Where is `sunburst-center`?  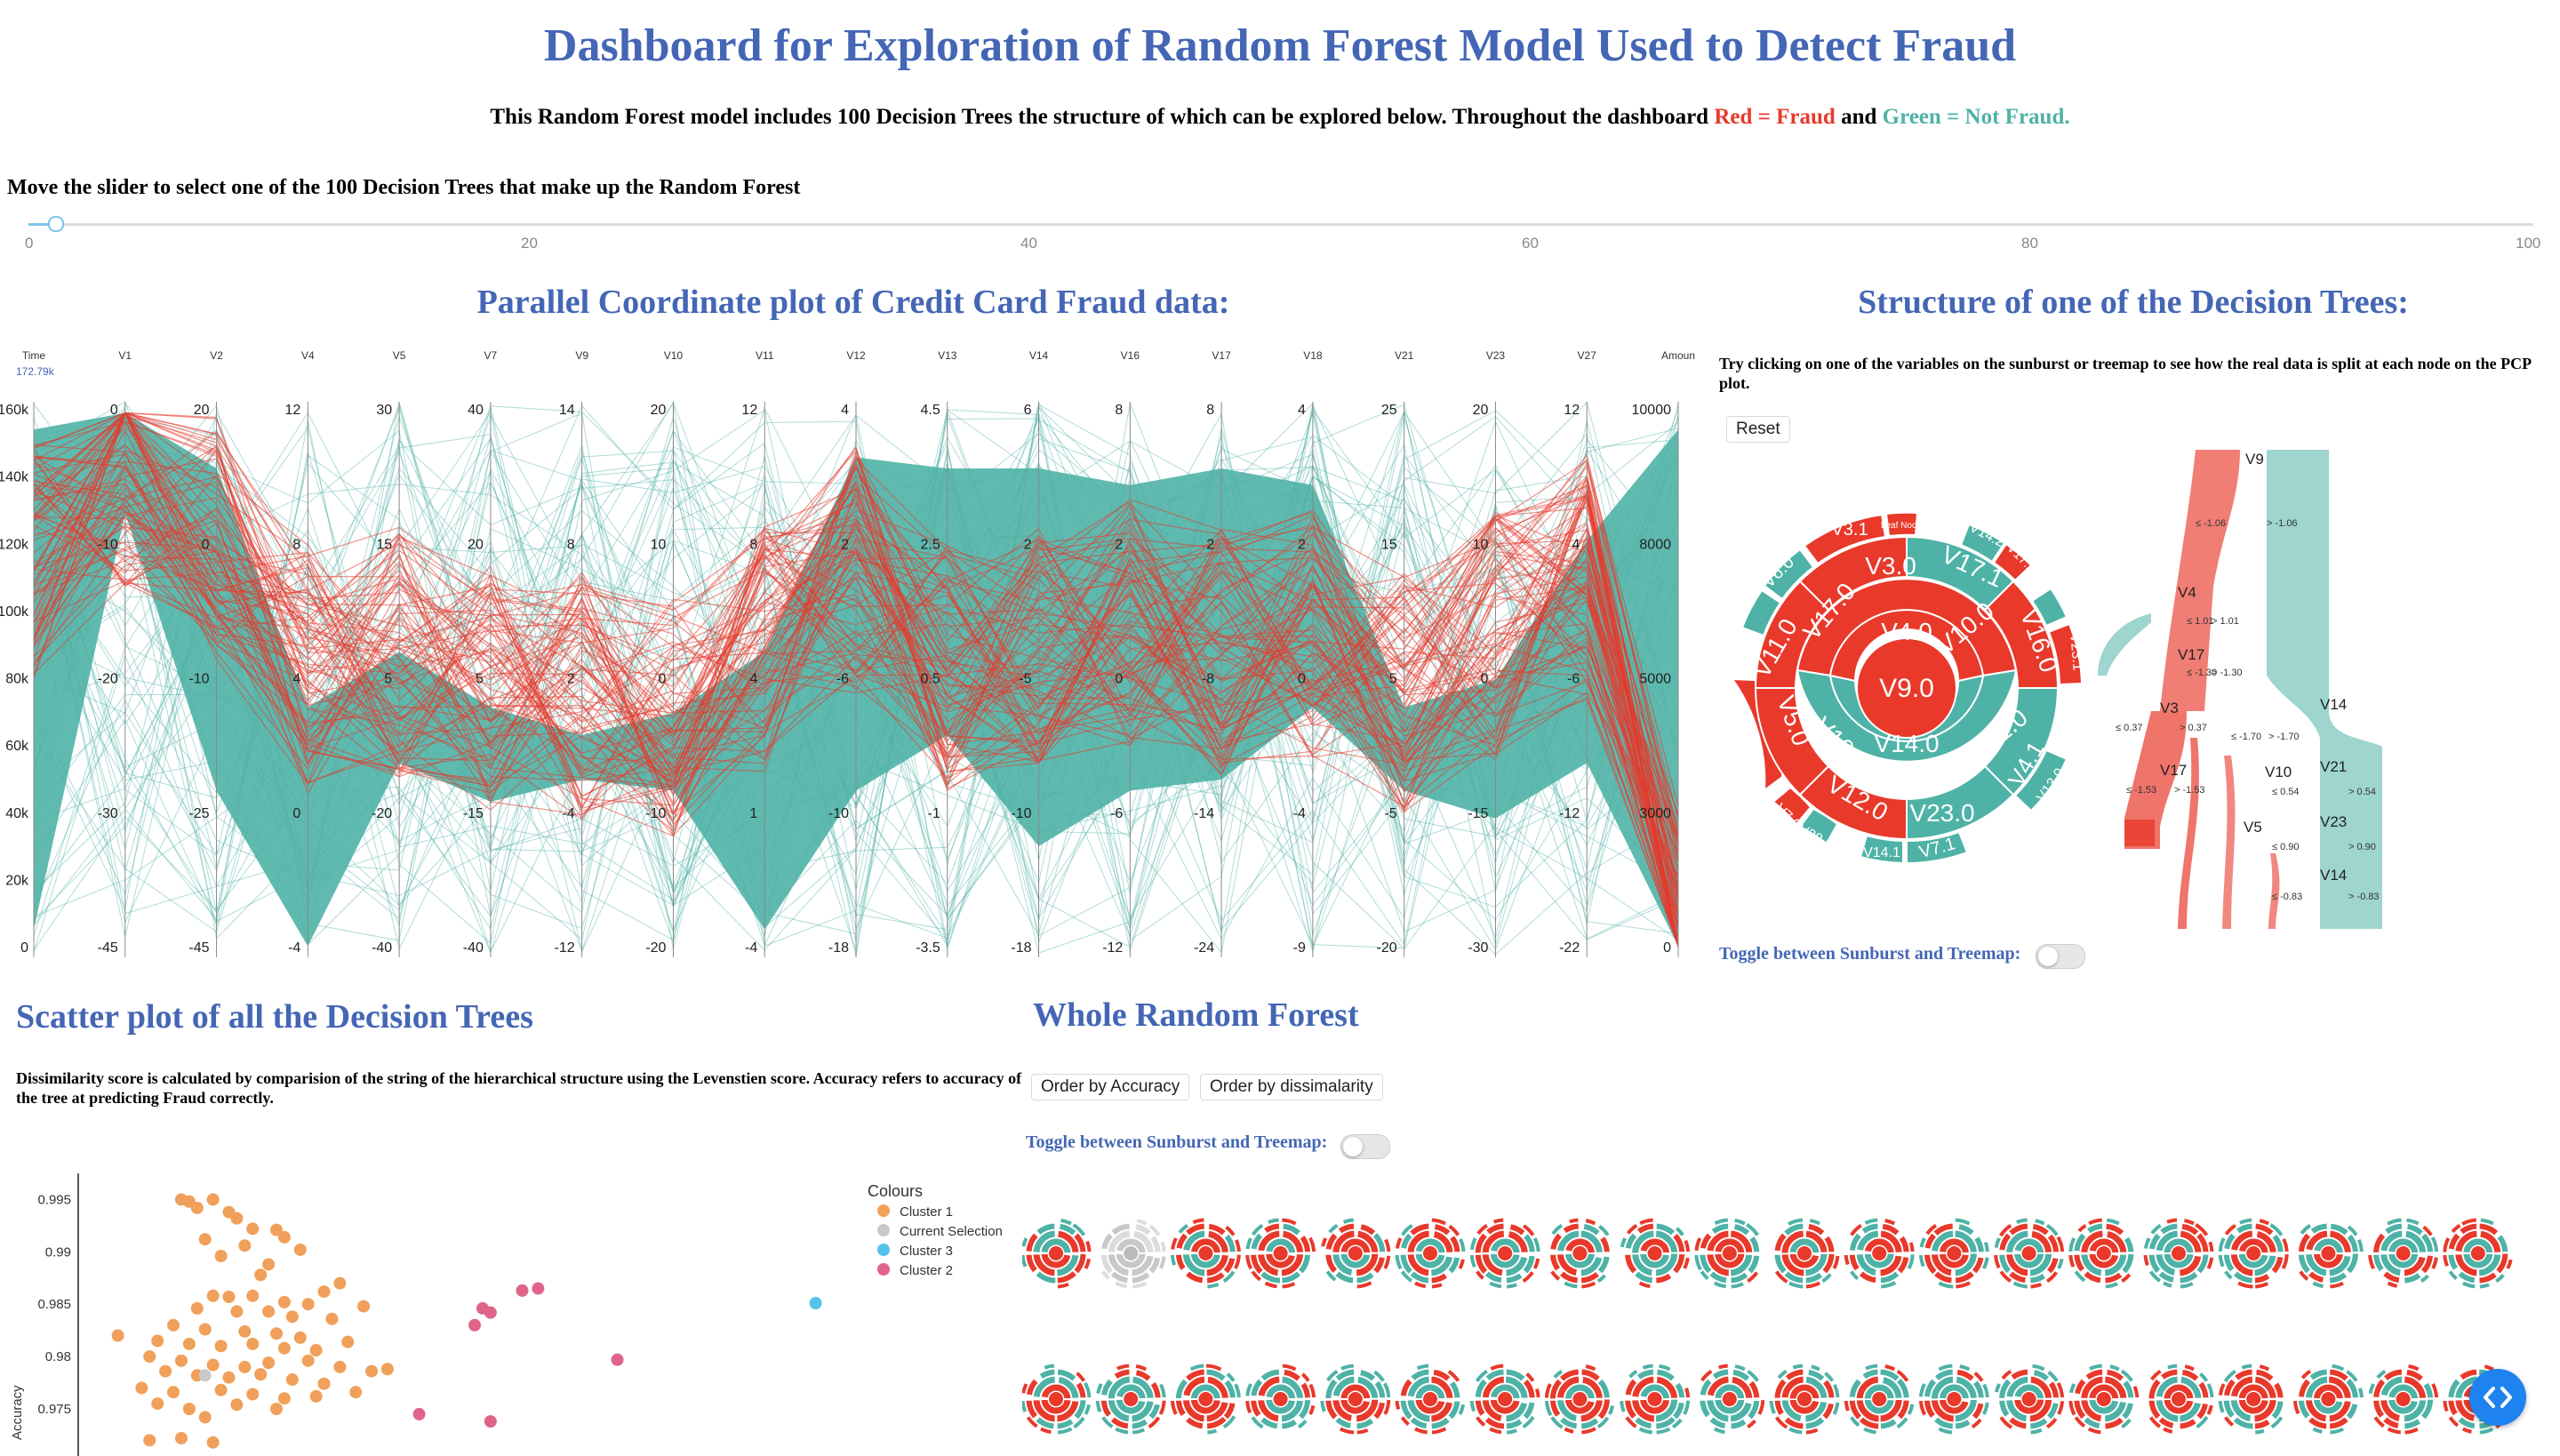
sunburst-center is located at coordinates (1906, 688).